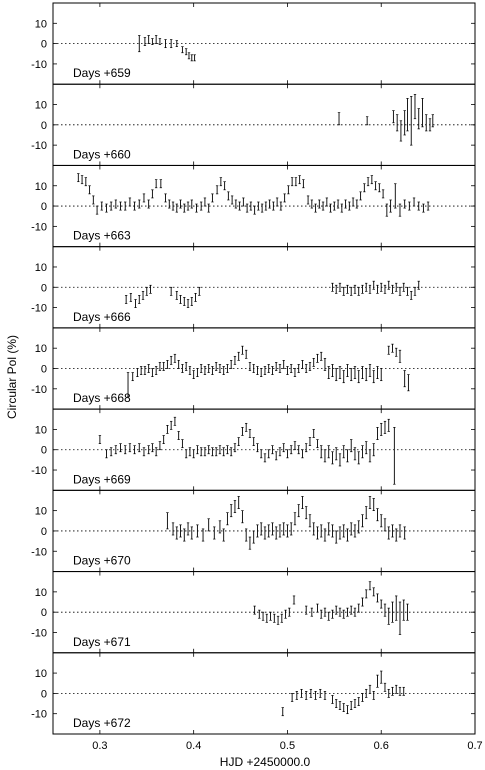  What do you see at coordinates (253, 449) in the screenshot?
I see `panel: 10 0 -10 Days +669` at bounding box center [253, 449].